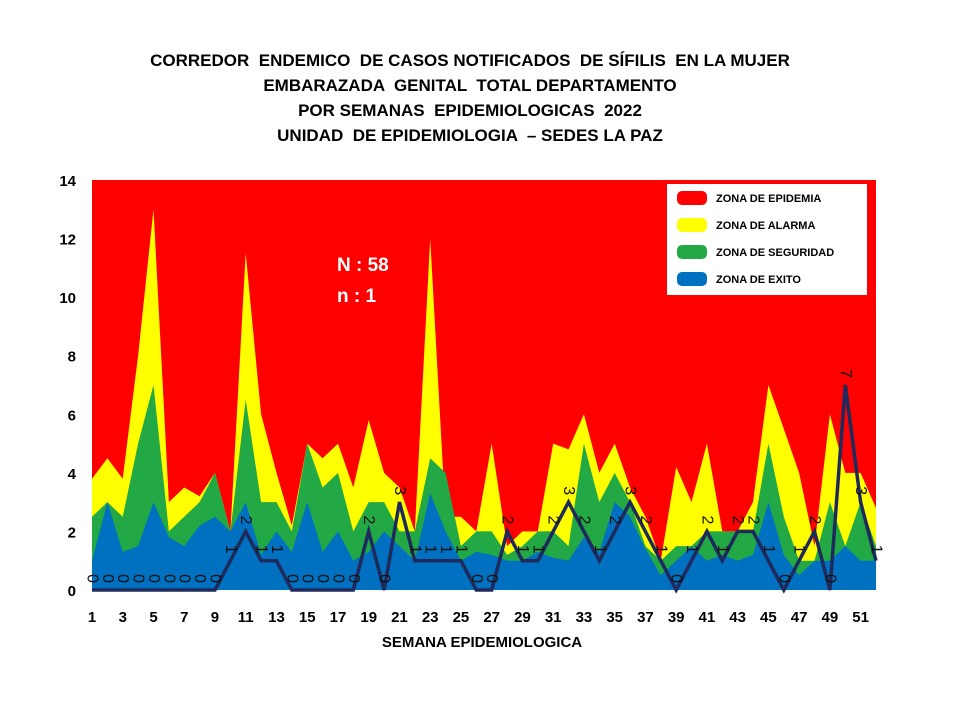 This screenshot has width=960, height=720. I want to click on x-tick-label: 17, so click(338, 617).